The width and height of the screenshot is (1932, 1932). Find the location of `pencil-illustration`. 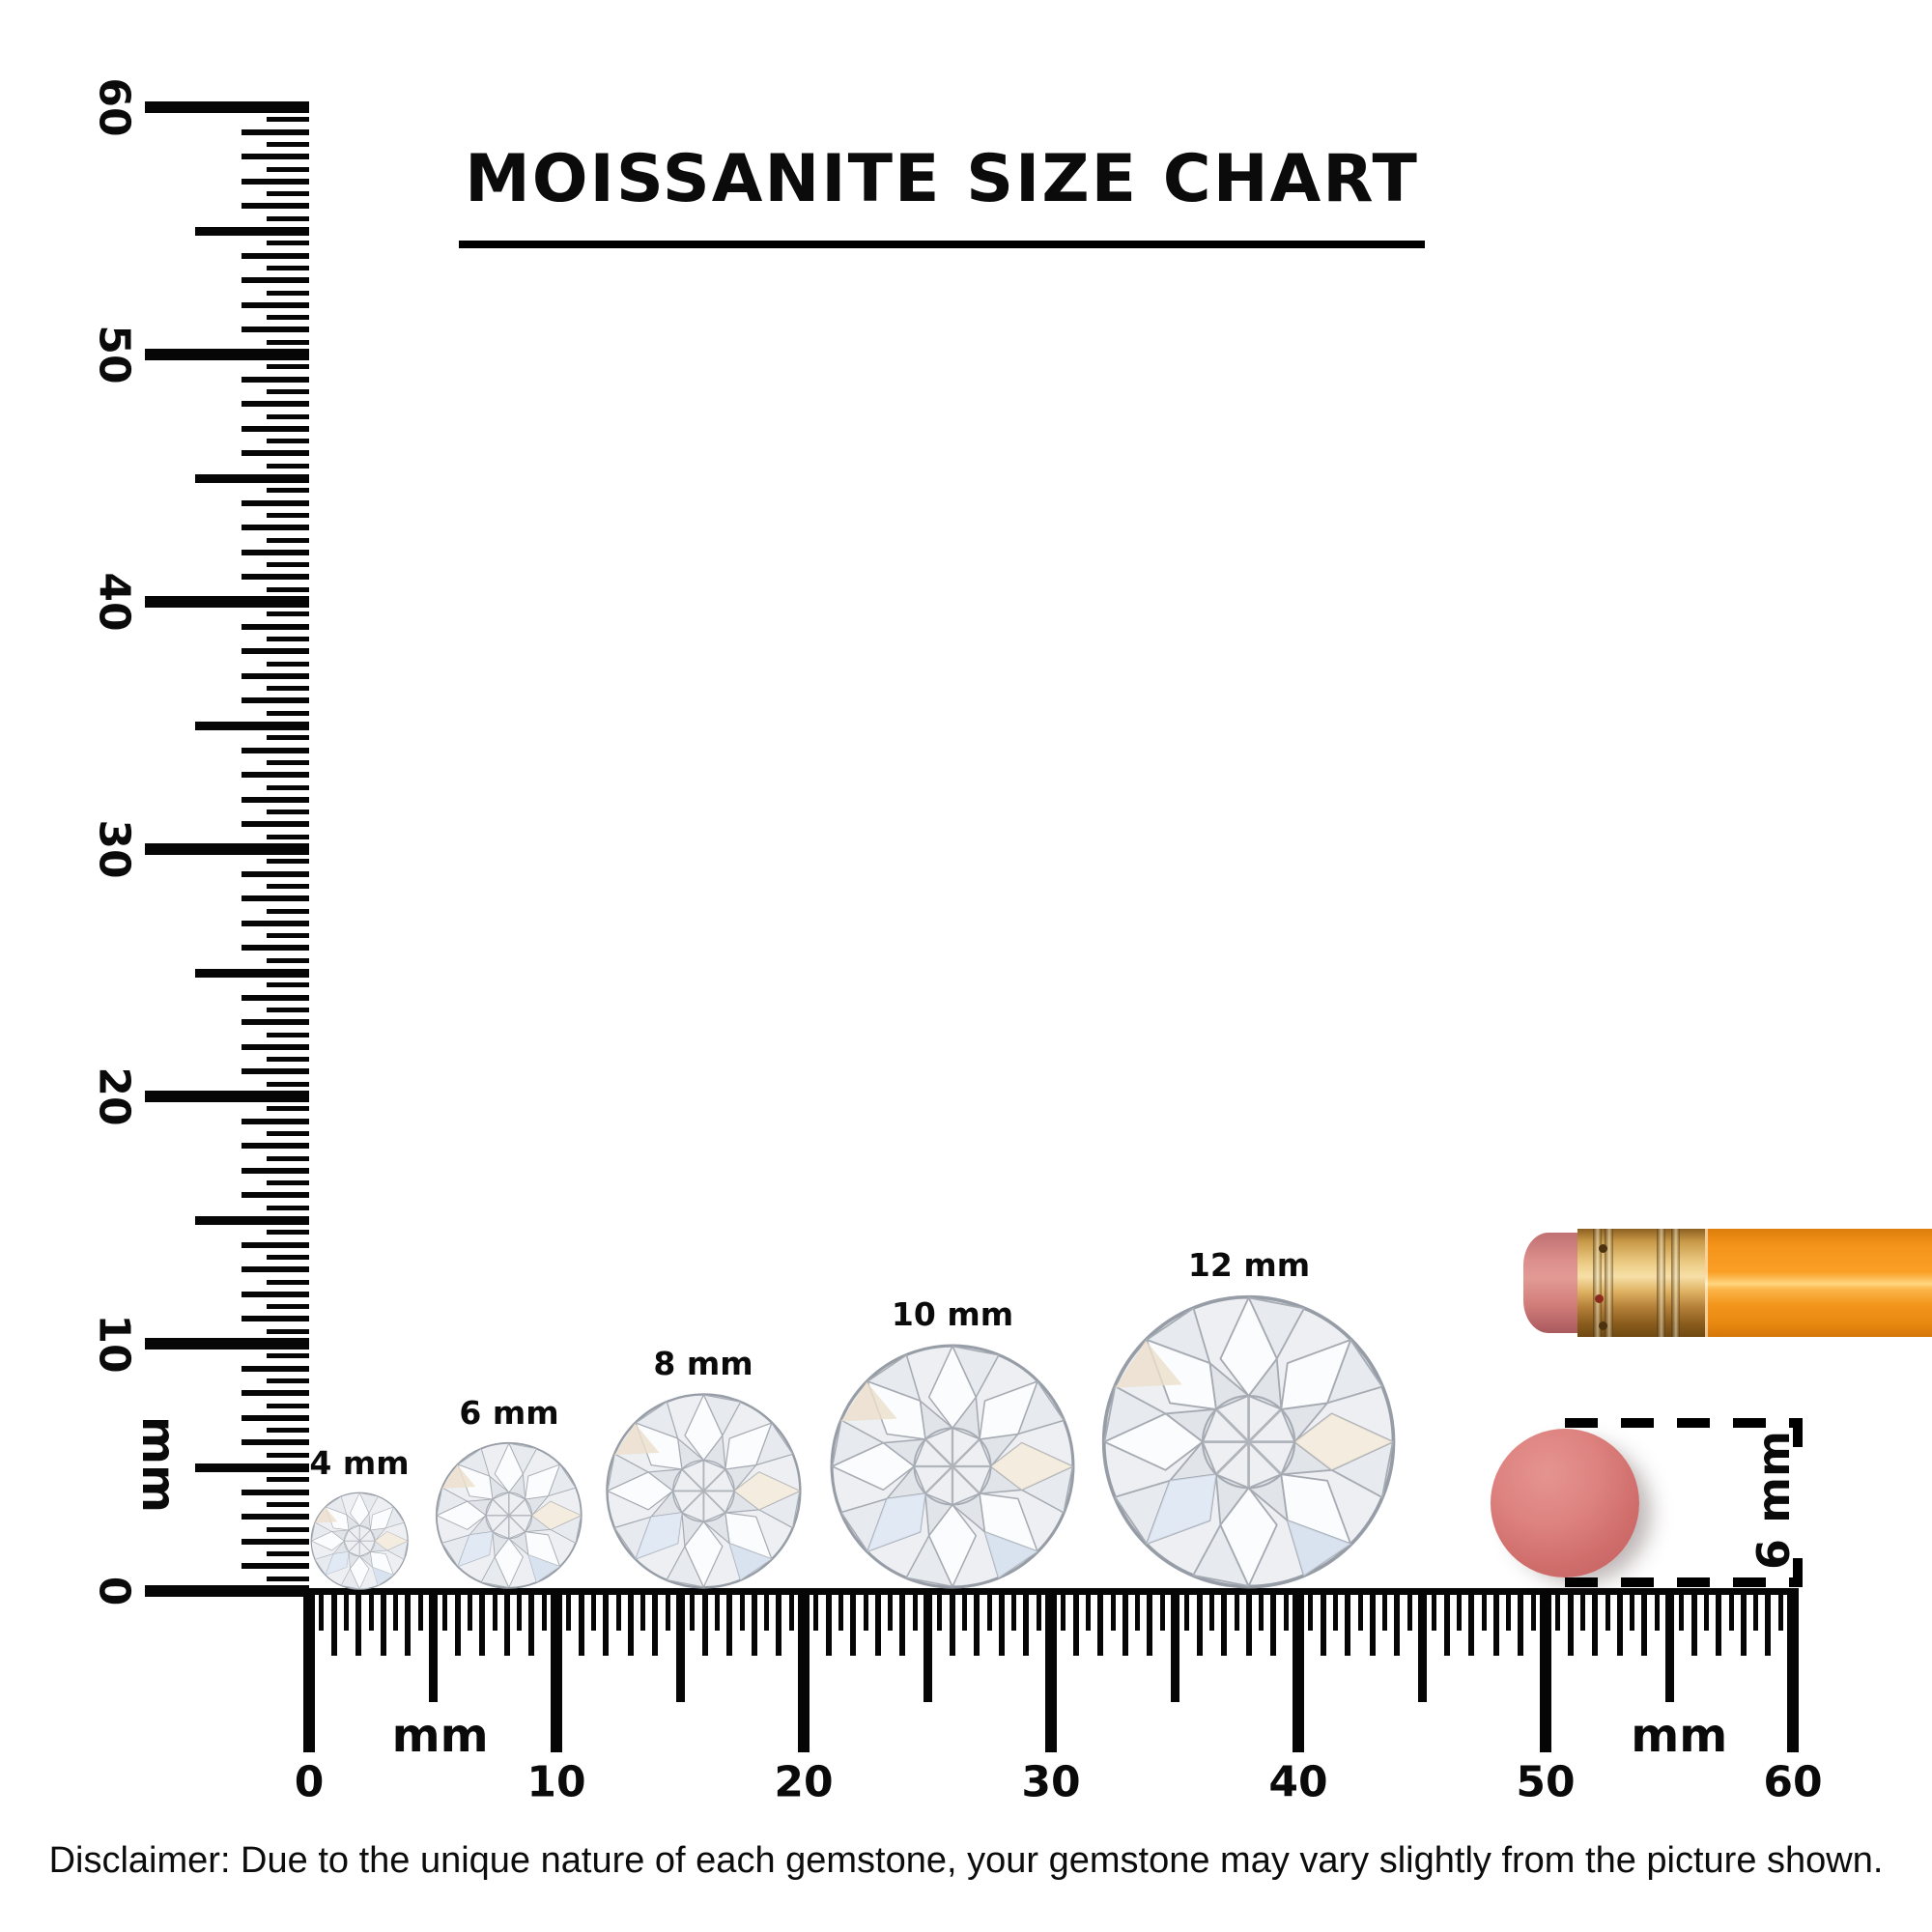

pencil-illustration is located at coordinates (1727, 1283).